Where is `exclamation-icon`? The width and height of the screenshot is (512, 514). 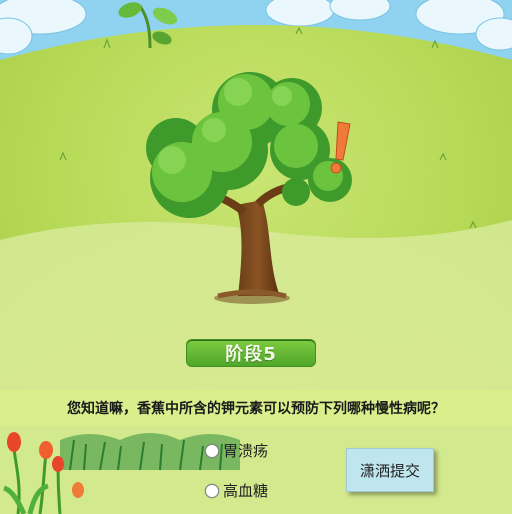 exclamation-icon is located at coordinates (340, 147).